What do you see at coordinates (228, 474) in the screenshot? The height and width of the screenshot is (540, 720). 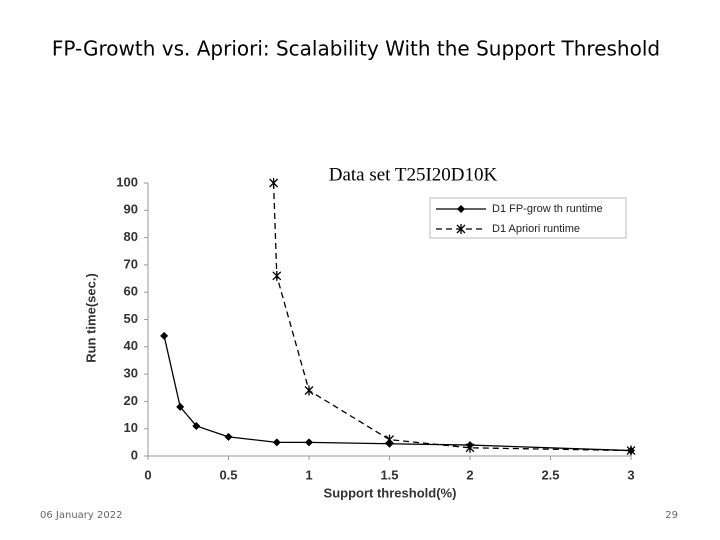 I see `x-tick-label: 0.5` at bounding box center [228, 474].